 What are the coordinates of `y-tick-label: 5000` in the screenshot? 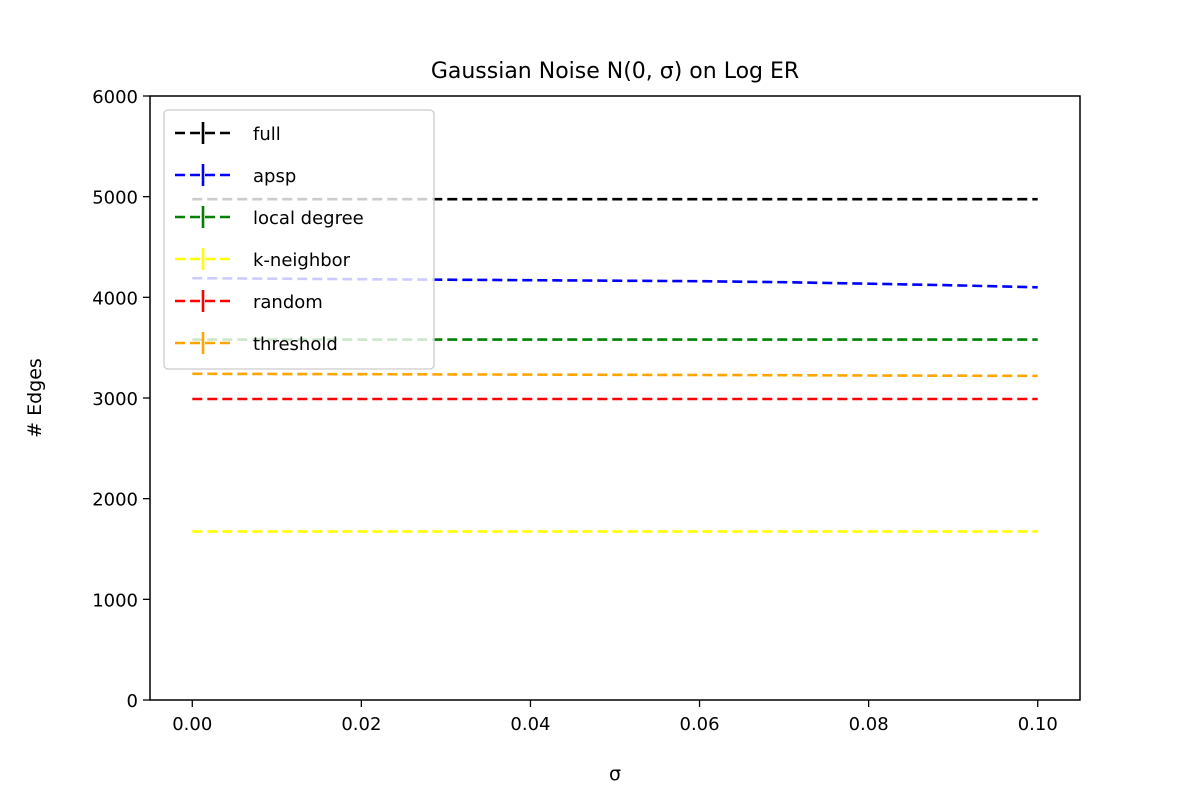 It's located at (115, 198).